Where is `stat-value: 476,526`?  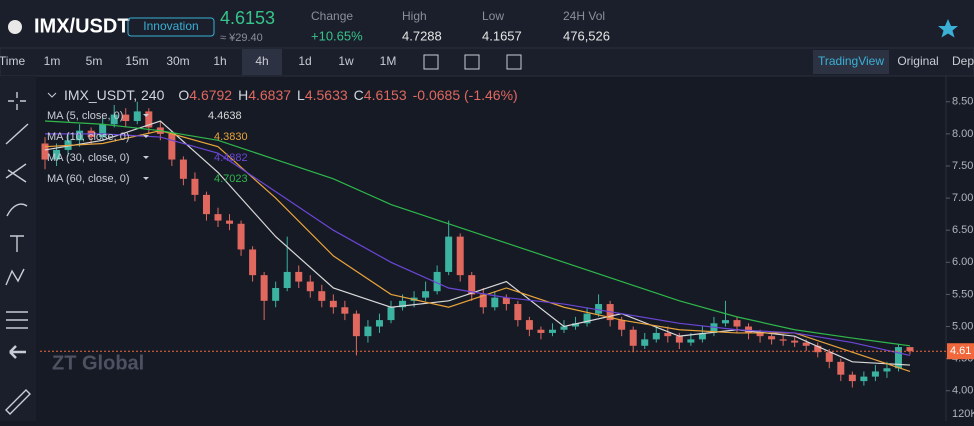 stat-value: 476,526 is located at coordinates (586, 35).